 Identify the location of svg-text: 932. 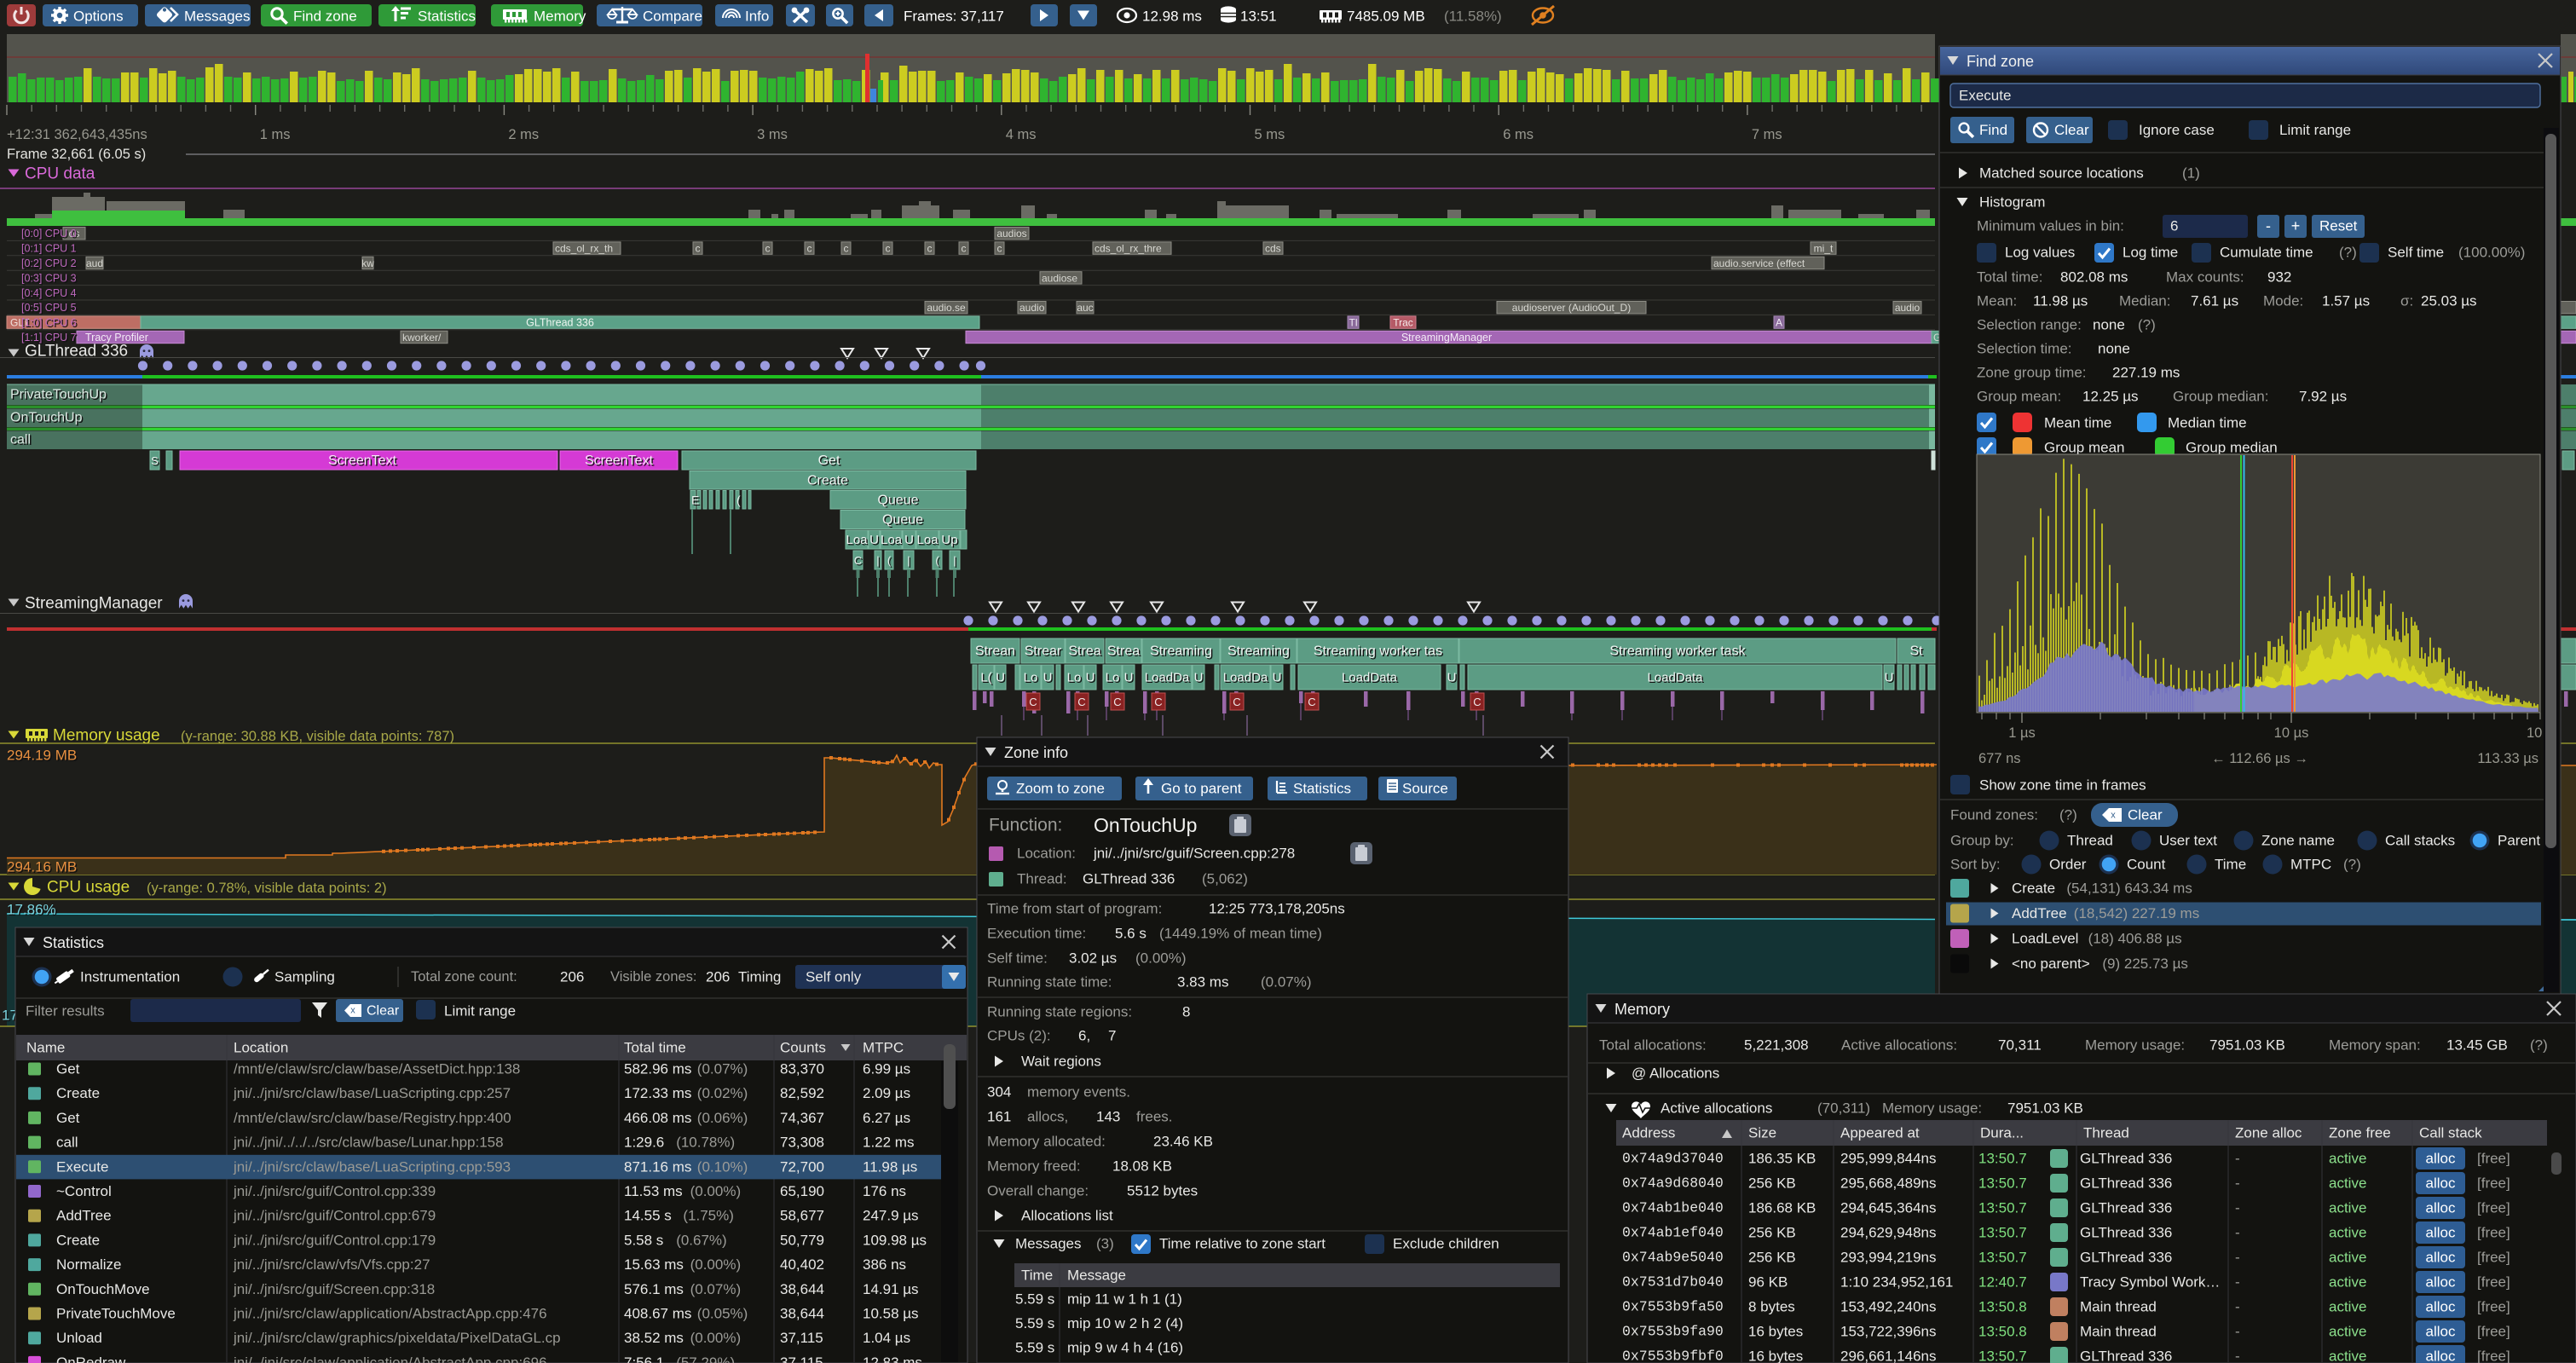
(2279, 277).